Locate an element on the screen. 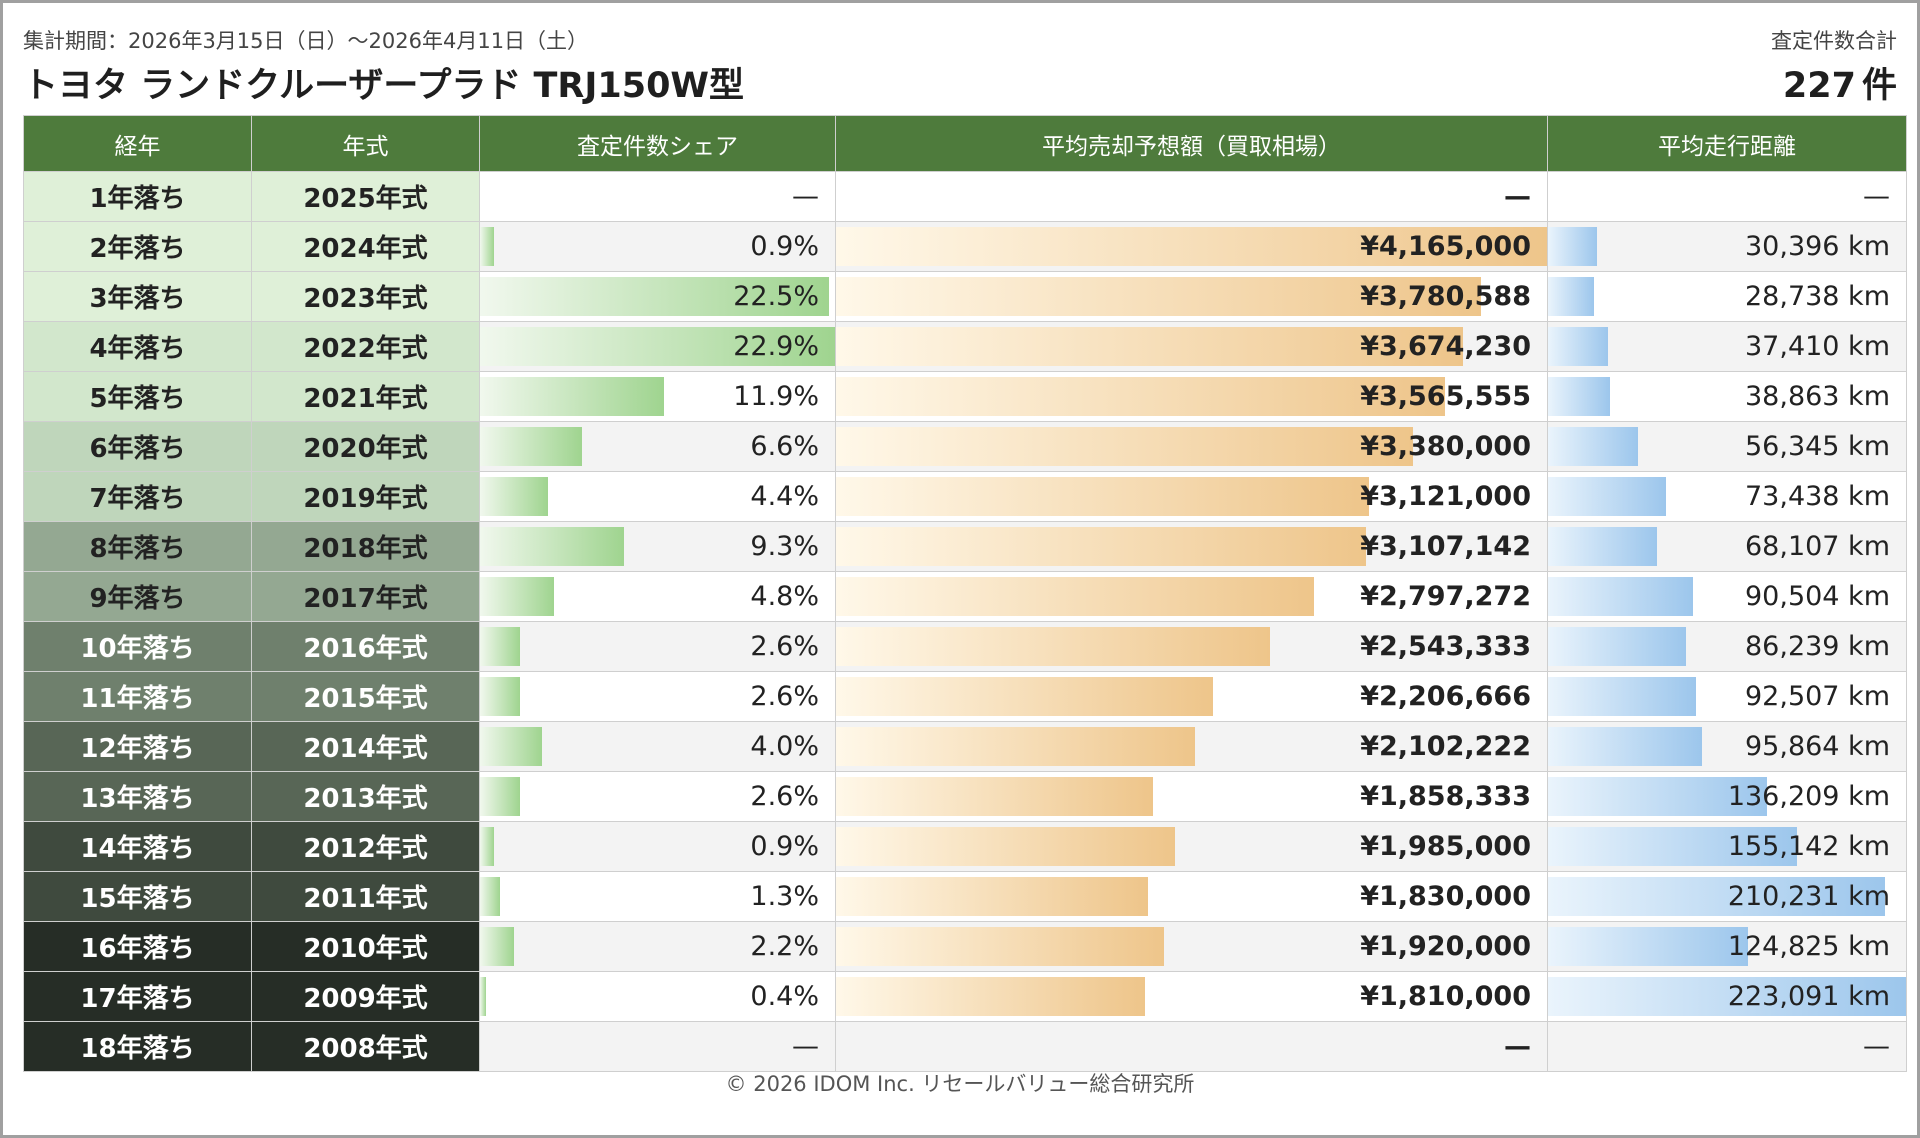  age-cell: 6年落ち is located at coordinates (137, 446).